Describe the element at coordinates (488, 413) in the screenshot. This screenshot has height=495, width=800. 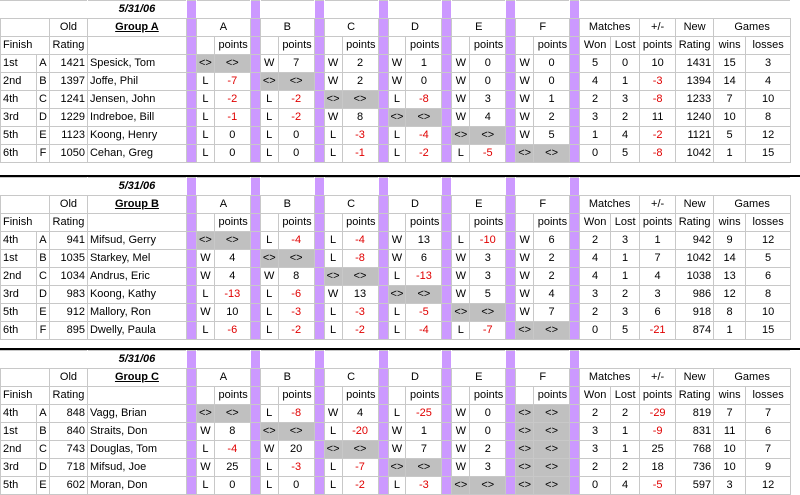
I see `points-cell: 0` at that location.